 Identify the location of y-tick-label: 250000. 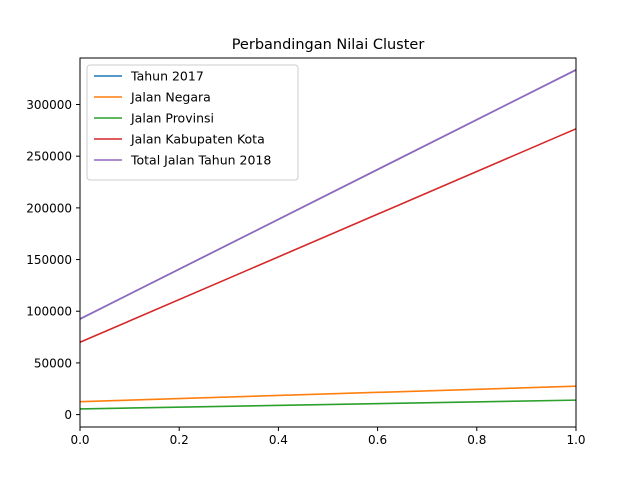
(49, 157).